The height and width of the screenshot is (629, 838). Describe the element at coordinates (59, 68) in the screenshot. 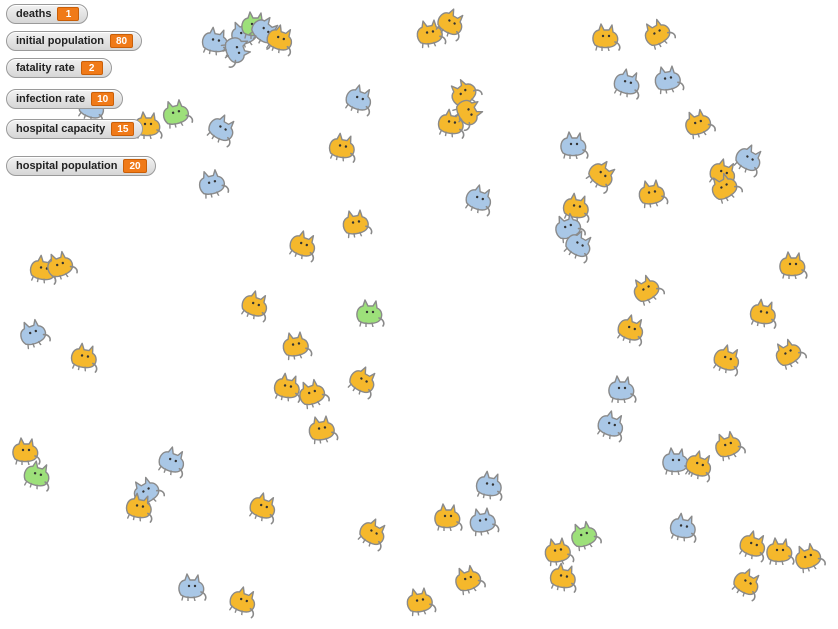

I see `watcher-fatality-rate: fatality rate 2` at that location.